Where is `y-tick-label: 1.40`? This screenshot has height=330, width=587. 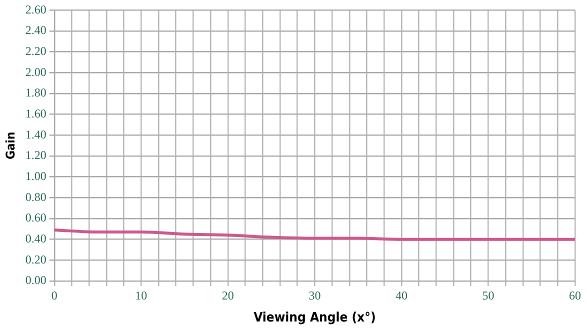
y-tick-label: 1.40 is located at coordinates (35, 134).